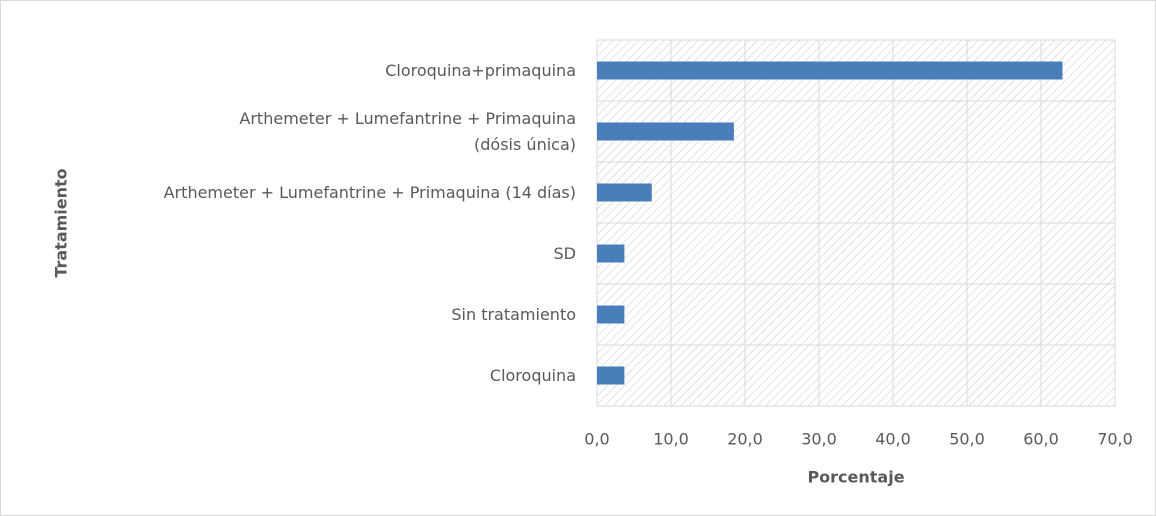 This screenshot has height=516, width=1156. What do you see at coordinates (480, 70) in the screenshot?
I see `y-tick-label: Cloroquina+primaquina` at bounding box center [480, 70].